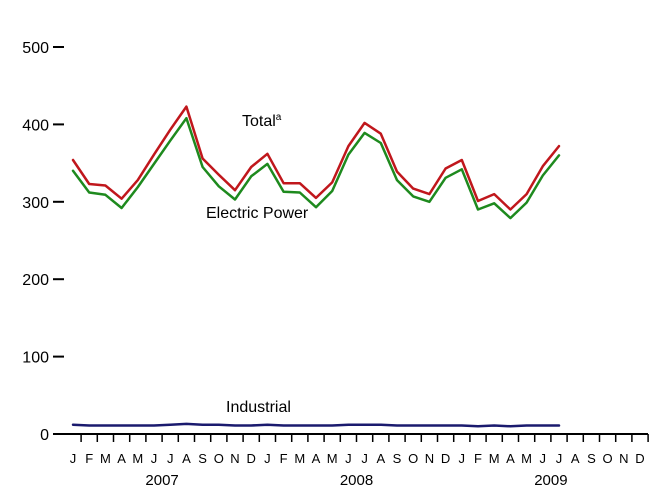  Describe the element at coordinates (257, 213) in the screenshot. I see `series-label-electric-power: Electric Power` at that location.